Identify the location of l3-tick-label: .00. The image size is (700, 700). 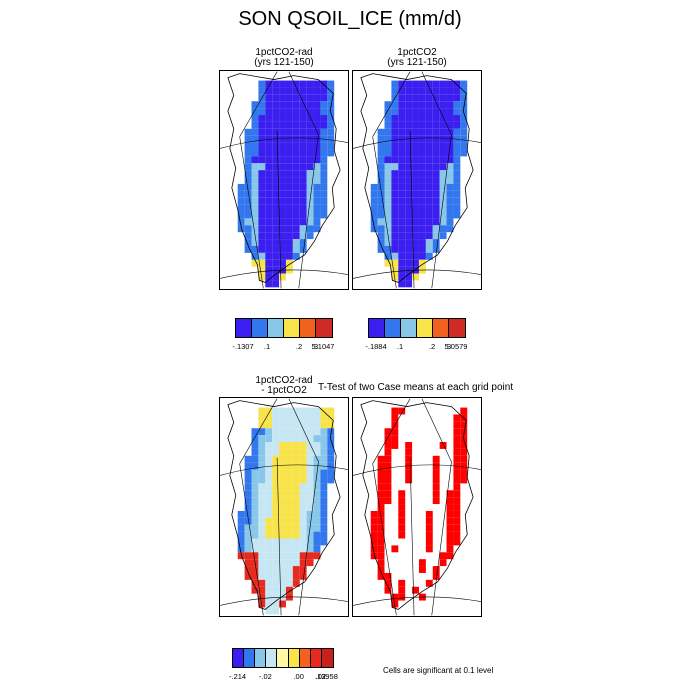
(298, 676).